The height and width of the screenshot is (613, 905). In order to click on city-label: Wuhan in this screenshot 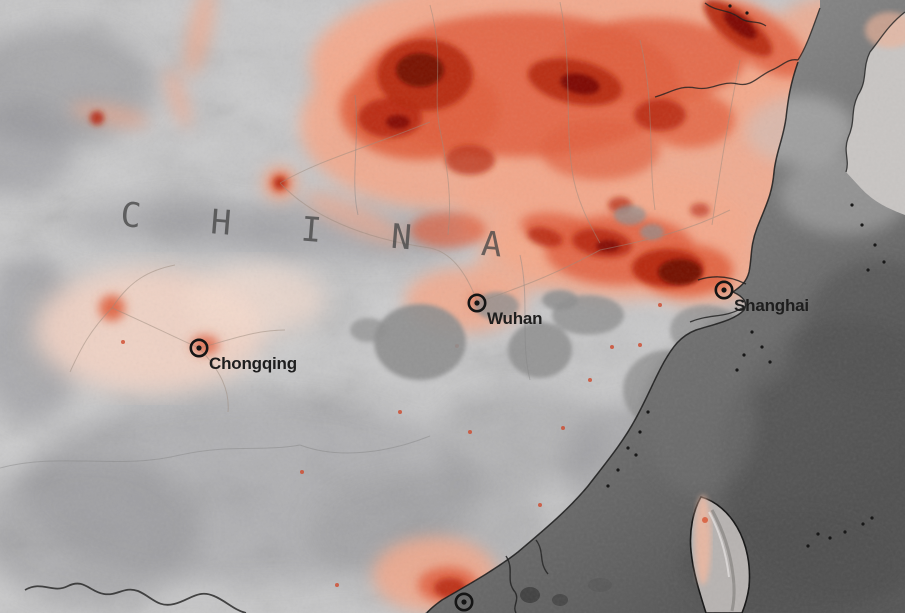, I will do `click(515, 318)`.